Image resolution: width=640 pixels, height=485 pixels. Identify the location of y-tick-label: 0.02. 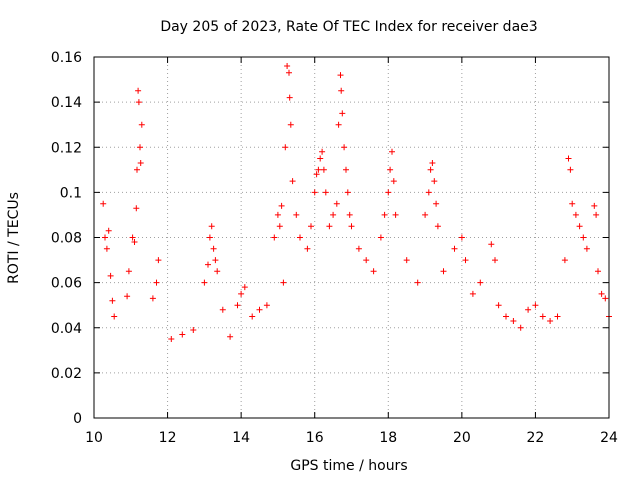
(66, 374).